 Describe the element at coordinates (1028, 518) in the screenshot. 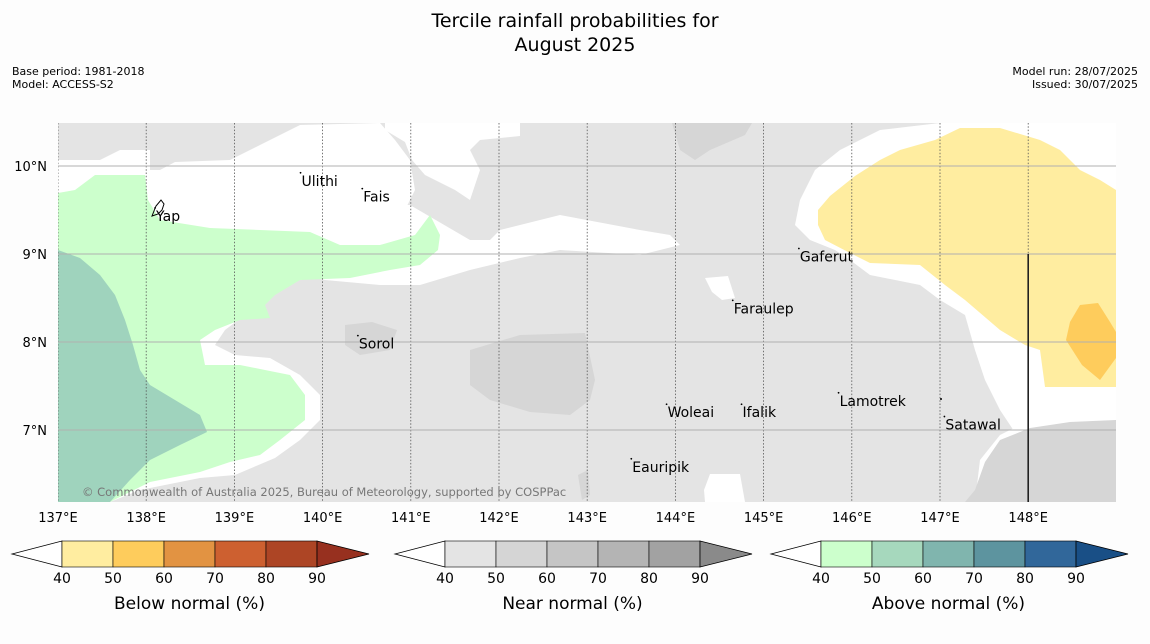

I see `longitude-label: 148°E` at that location.